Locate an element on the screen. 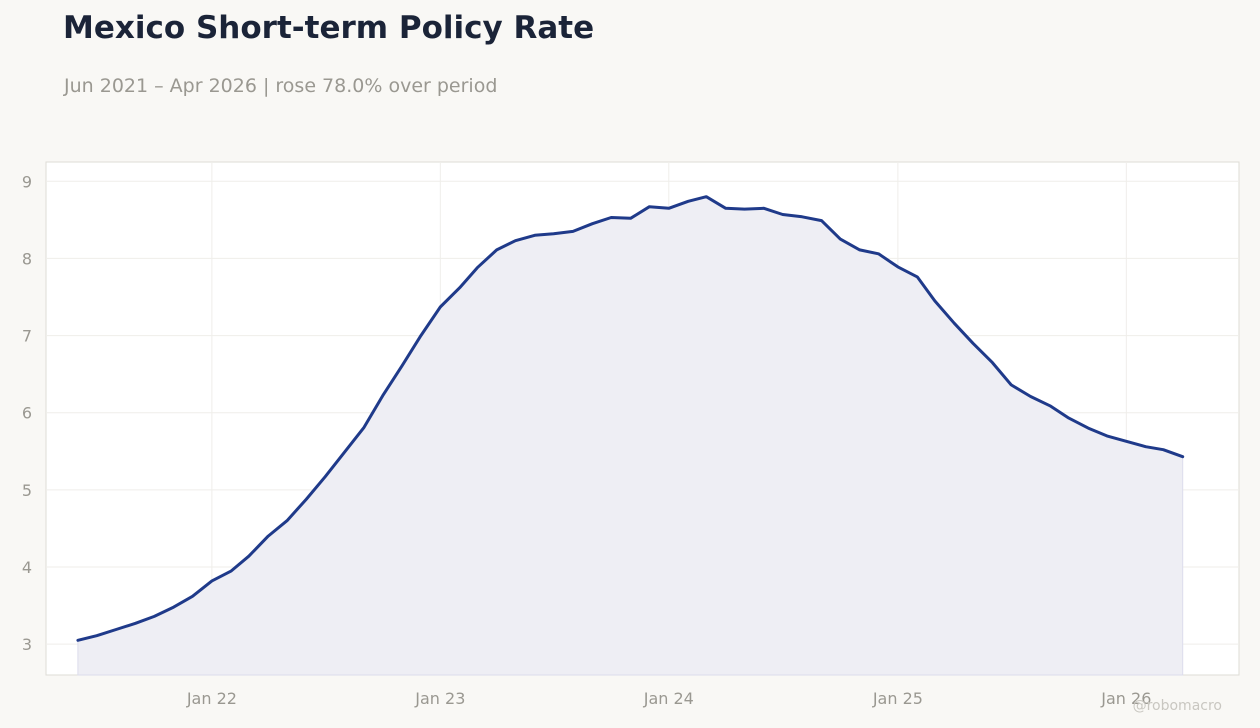 This screenshot has width=1260, height=728. x-tick-label: Jan 26 is located at coordinates (1125, 698).